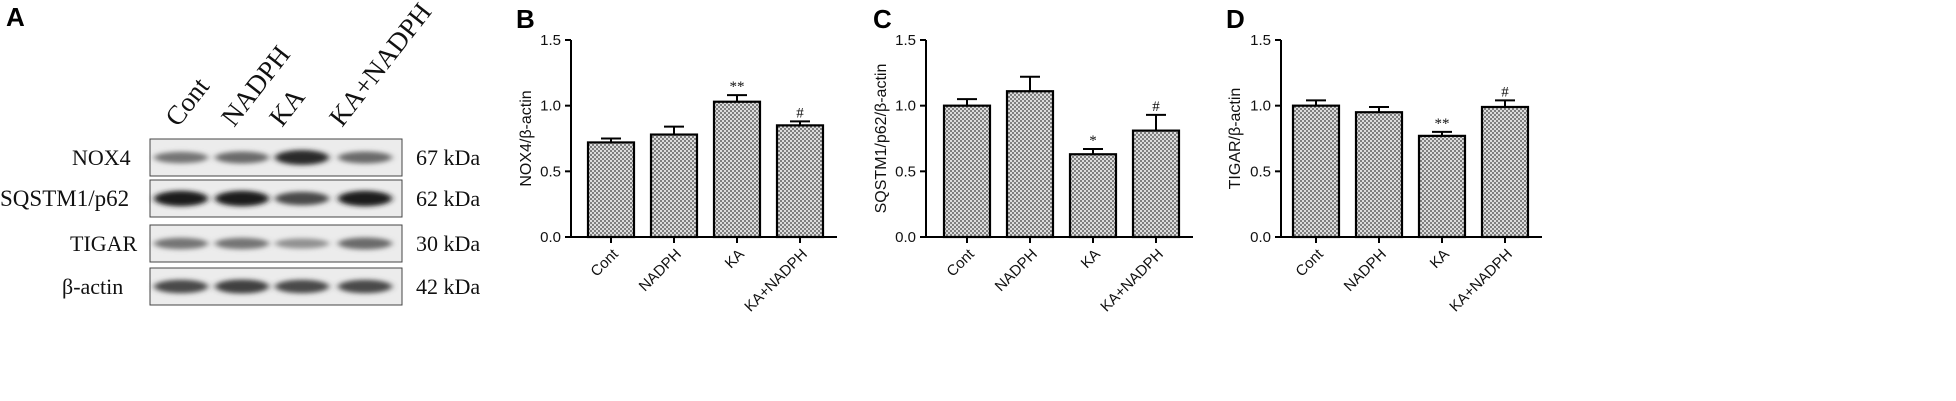 This screenshot has width=1956, height=401. Describe the element at coordinates (448, 243) in the screenshot. I see `molecular-weight-label: 30 kDa` at that location.